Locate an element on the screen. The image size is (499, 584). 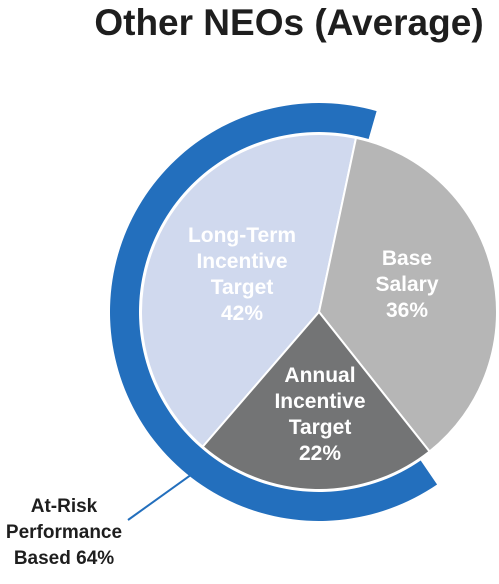
slice-label-base-salary: Base Salary 36% is located at coordinates (406, 284).